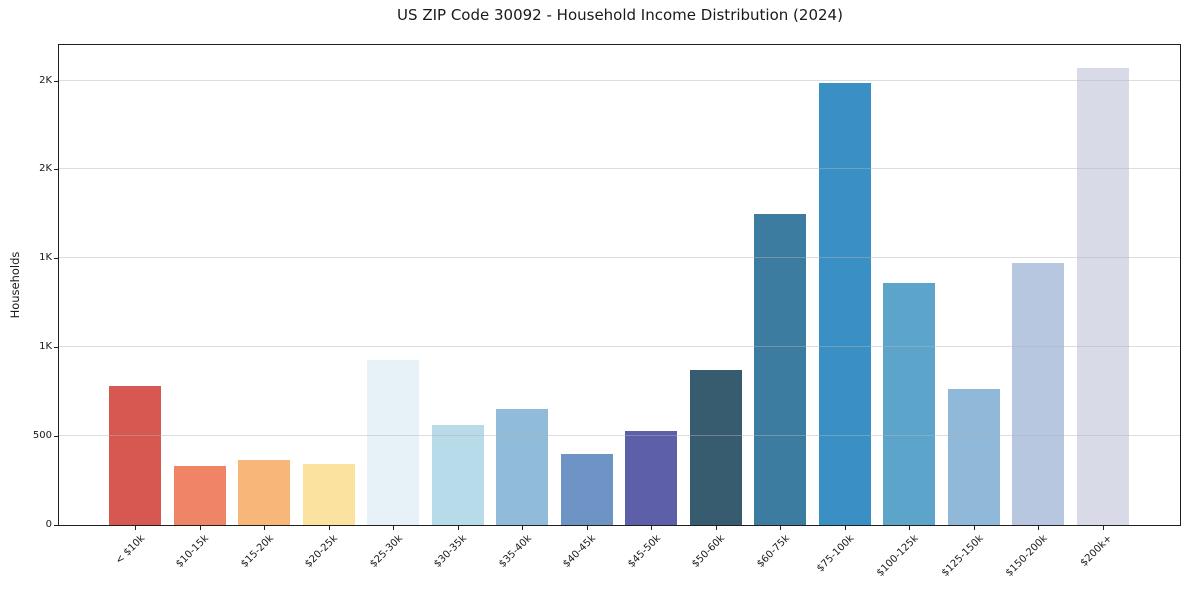 This screenshot has height=590, width=1189. What do you see at coordinates (48, 524) in the screenshot?
I see `y-tick-label: 0` at bounding box center [48, 524].